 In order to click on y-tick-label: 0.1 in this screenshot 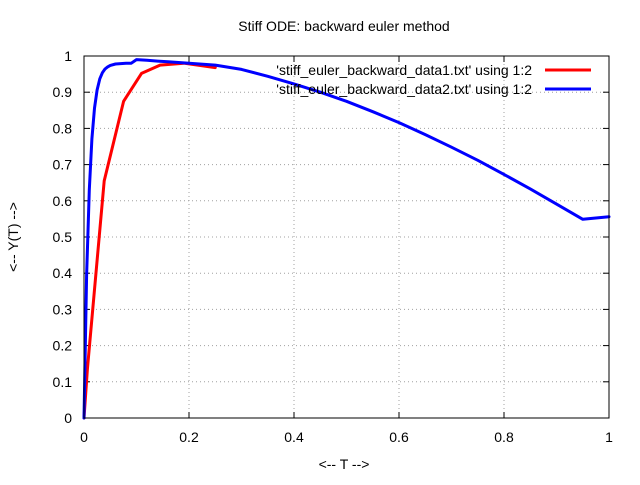, I will do `click(63, 382)`.